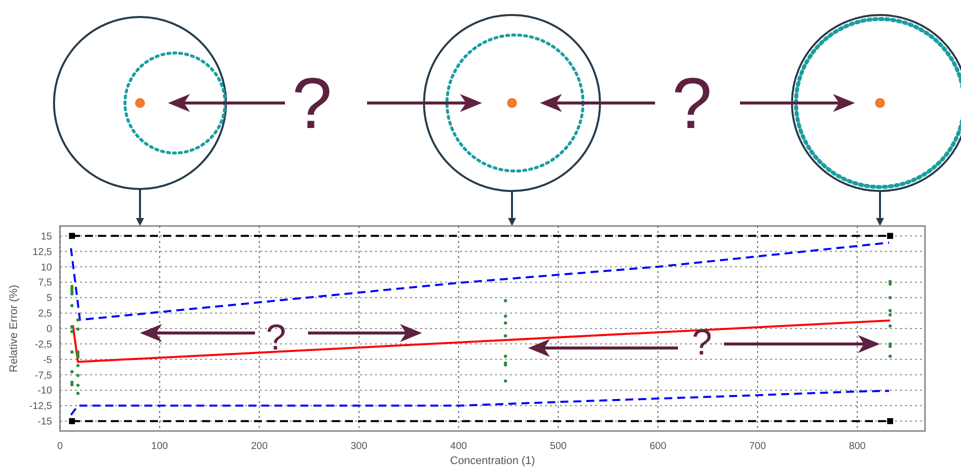 The image size is (961, 467). I want to click on x-tick-label: 0, so click(60, 446).